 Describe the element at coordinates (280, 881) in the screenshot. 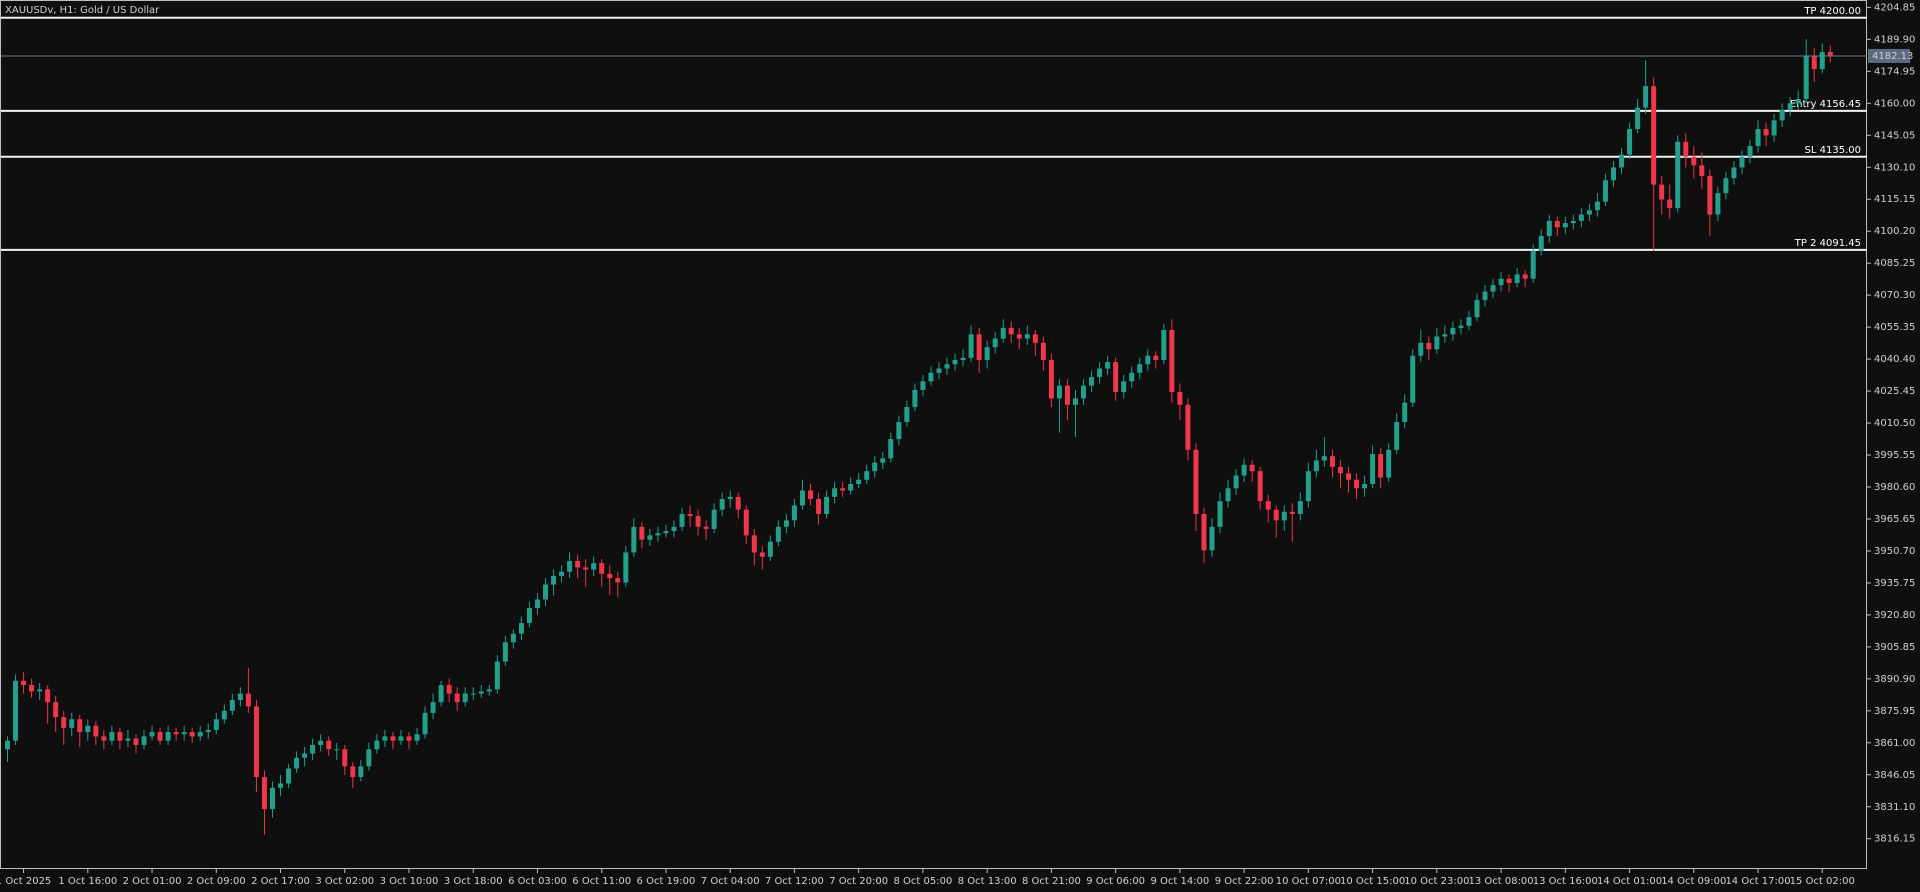

I see `x-tick-label: 2 Oct 17:00` at that location.